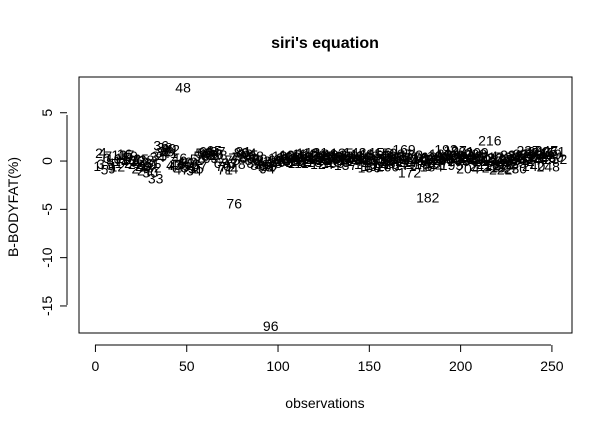 The width and height of the screenshot is (613, 432). What do you see at coordinates (167, 151) in the screenshot?
I see `data-point-label: 39` at bounding box center [167, 151].